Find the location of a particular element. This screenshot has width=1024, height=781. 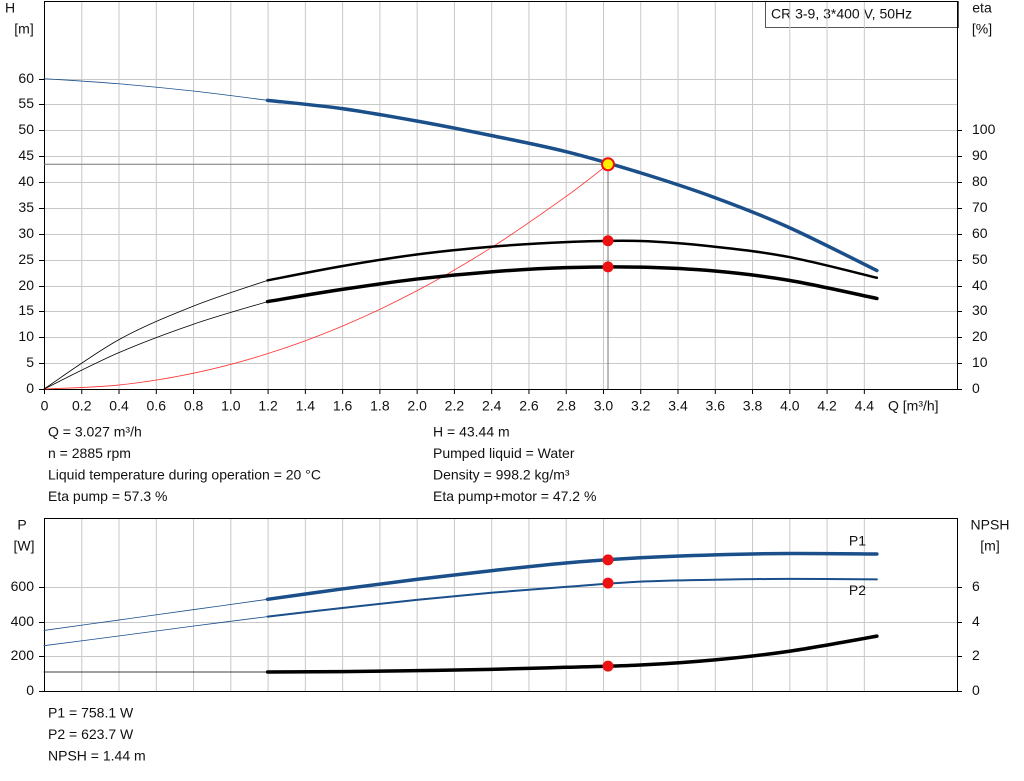

y-axis-unit: [W] is located at coordinates (24, 546).